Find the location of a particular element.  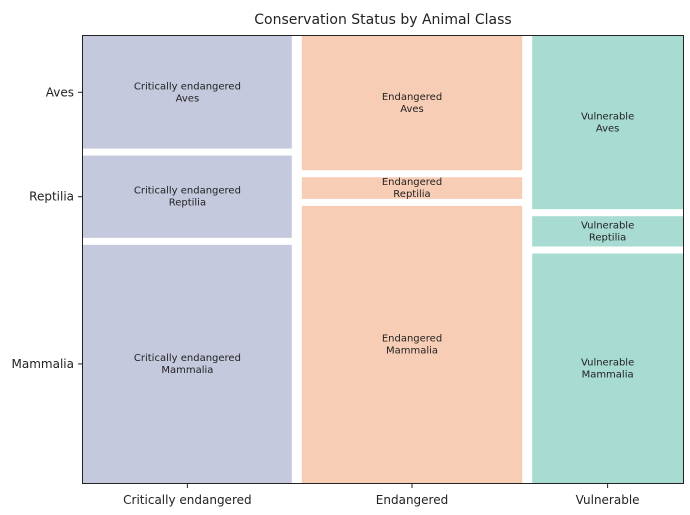

y-axis-ticks: Aves Reptilia Mammalia is located at coordinates (47, 228).